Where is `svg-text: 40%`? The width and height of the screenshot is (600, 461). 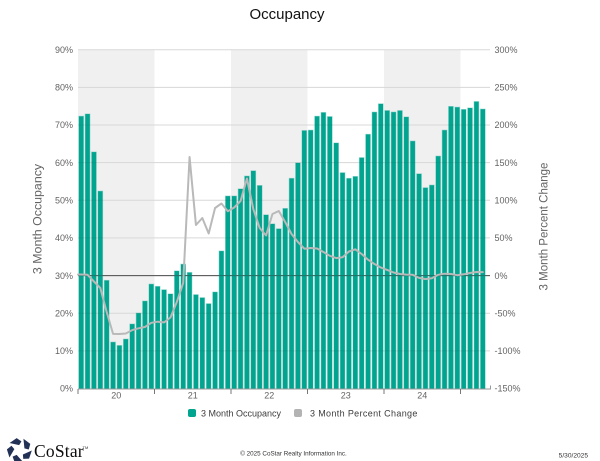
svg-text: 40% is located at coordinates (64, 238).